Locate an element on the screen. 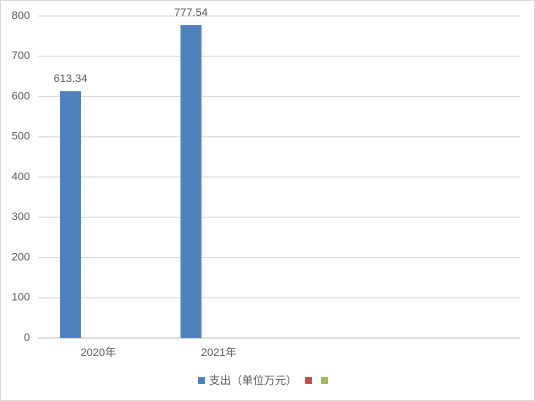 This screenshot has width=535, height=401. y-tick-label: 200 is located at coordinates (21, 257).